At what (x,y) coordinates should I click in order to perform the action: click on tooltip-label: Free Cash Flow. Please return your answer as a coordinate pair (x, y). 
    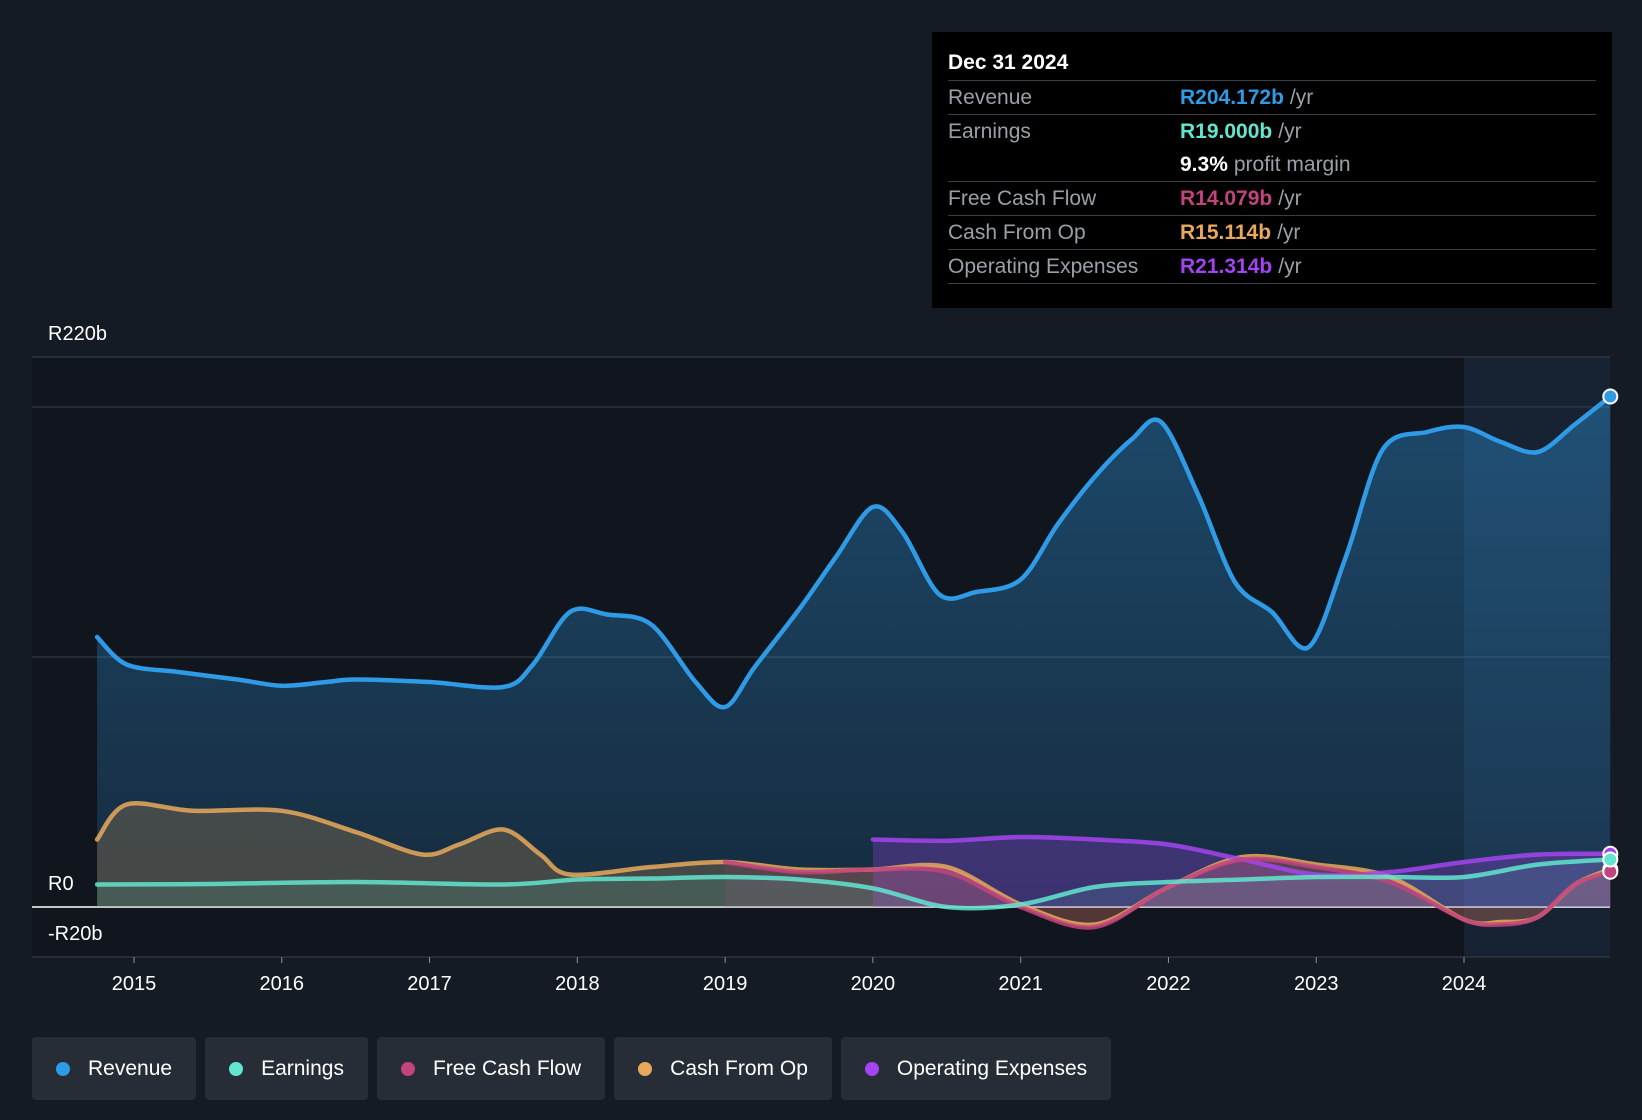
    Looking at the image, I should click on (1022, 198).